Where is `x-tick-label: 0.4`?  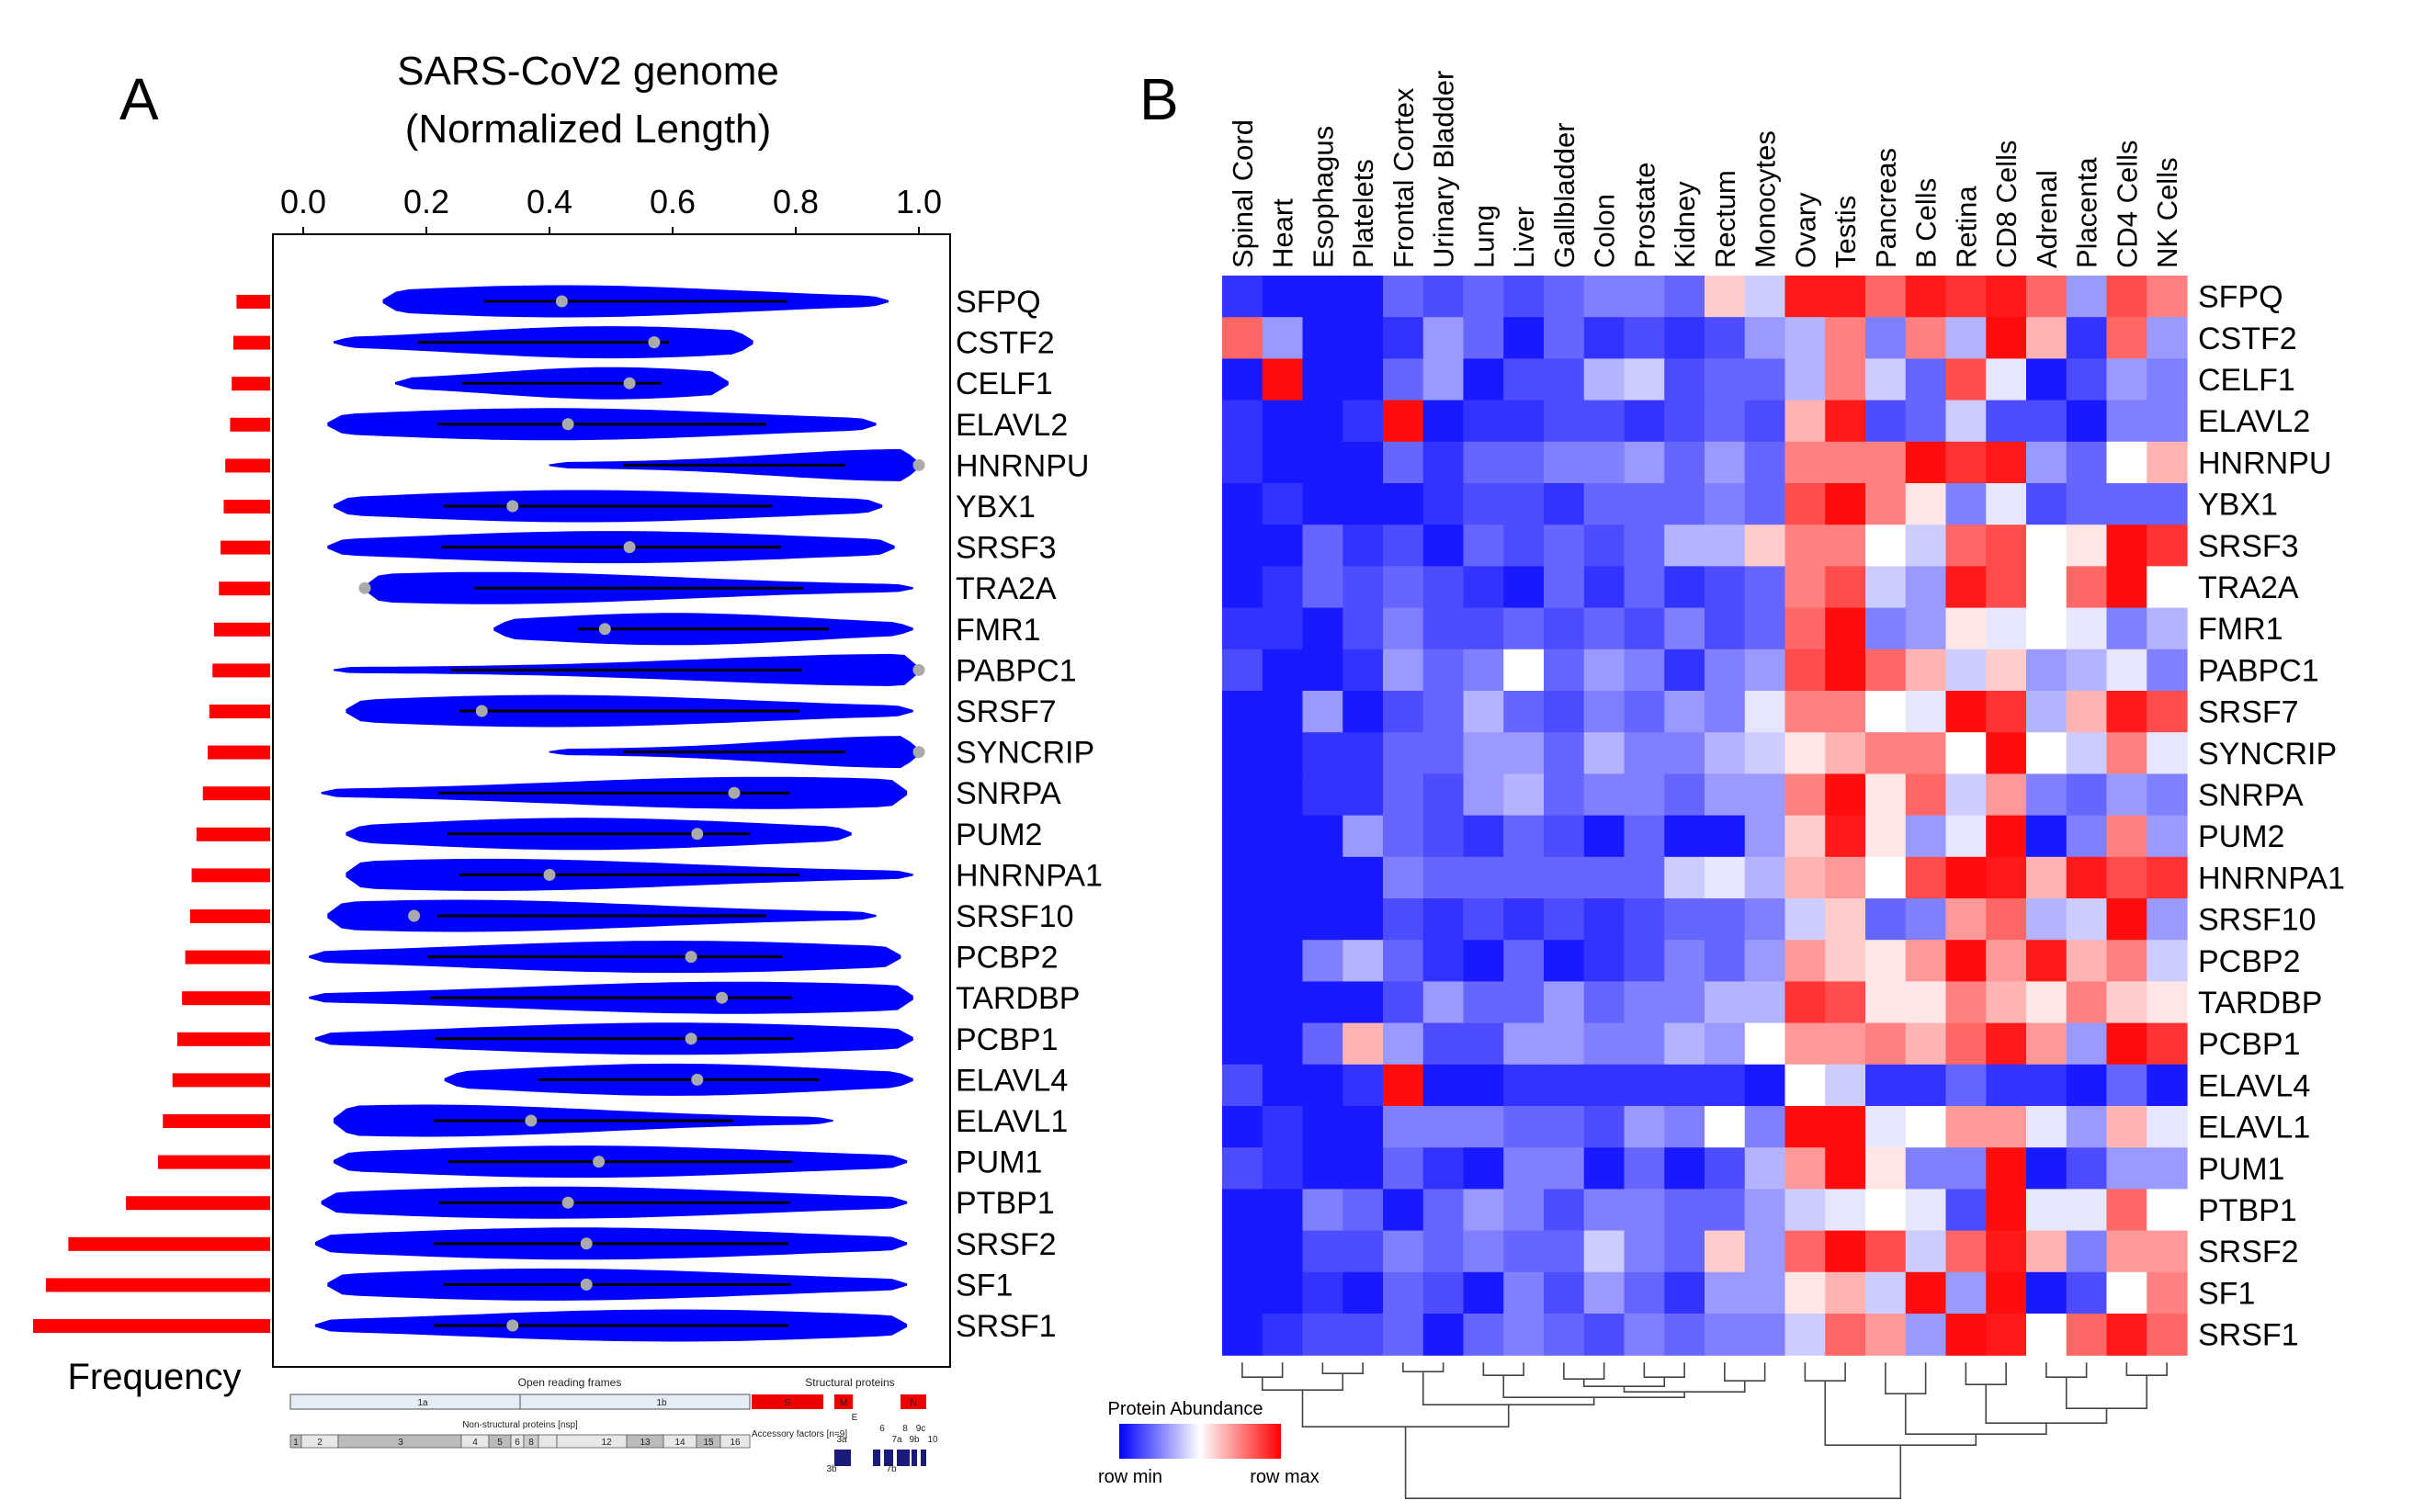 x-tick-label: 0.4 is located at coordinates (549, 201).